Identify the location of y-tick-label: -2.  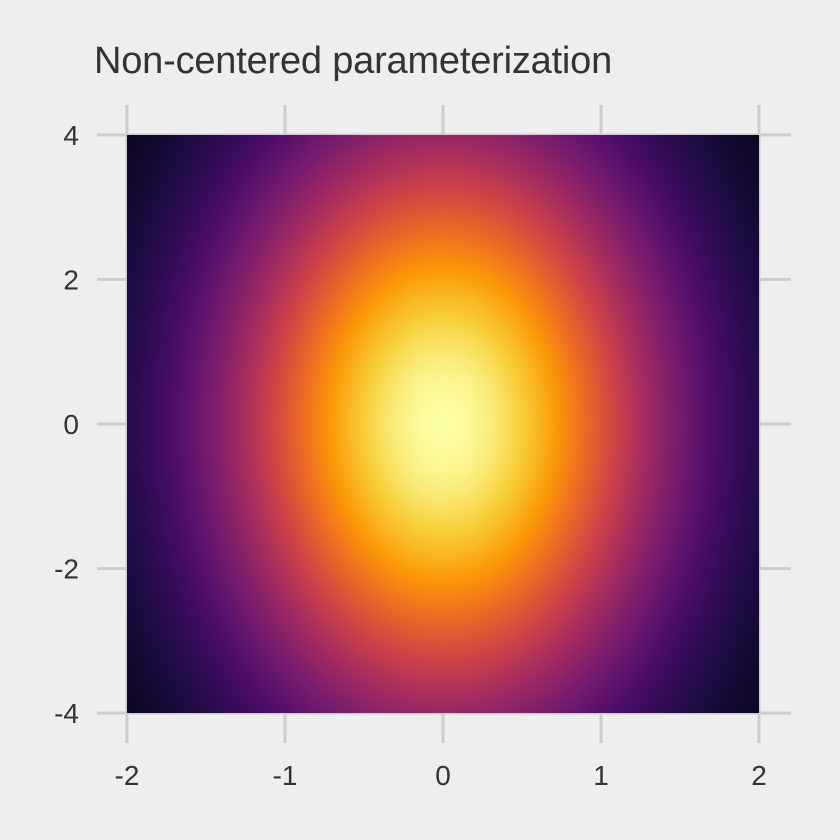
(66, 569).